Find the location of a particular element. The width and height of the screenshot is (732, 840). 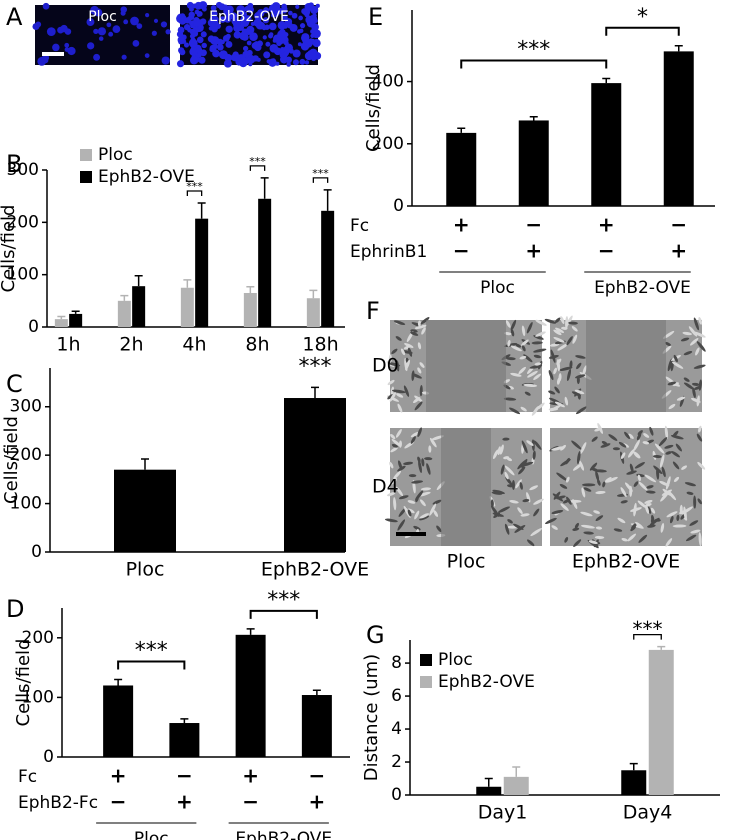

image-label: EphB2-OVE is located at coordinates (249, 17).